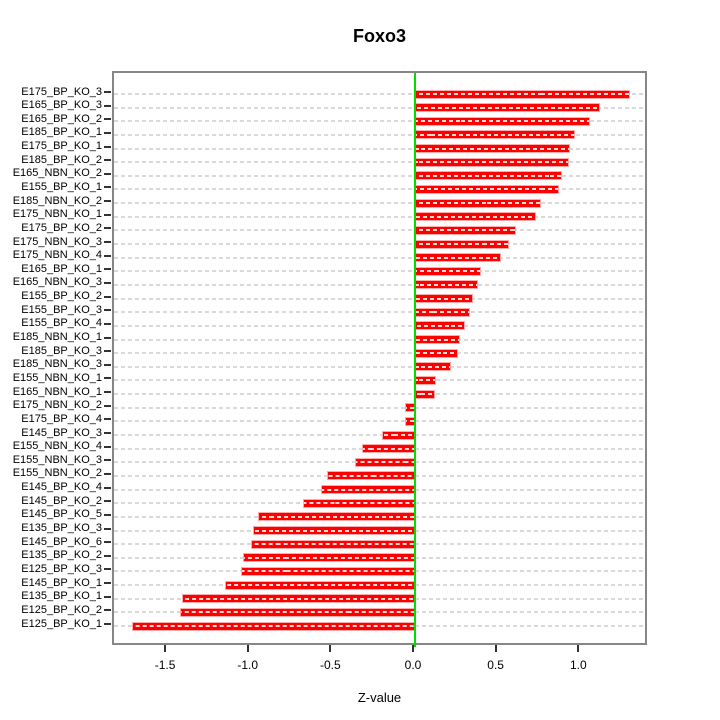 Image resolution: width=720 pixels, height=720 pixels. Describe the element at coordinates (57, 473) in the screenshot. I see `y-axis-label: E155_NBN_KO_2` at that location.